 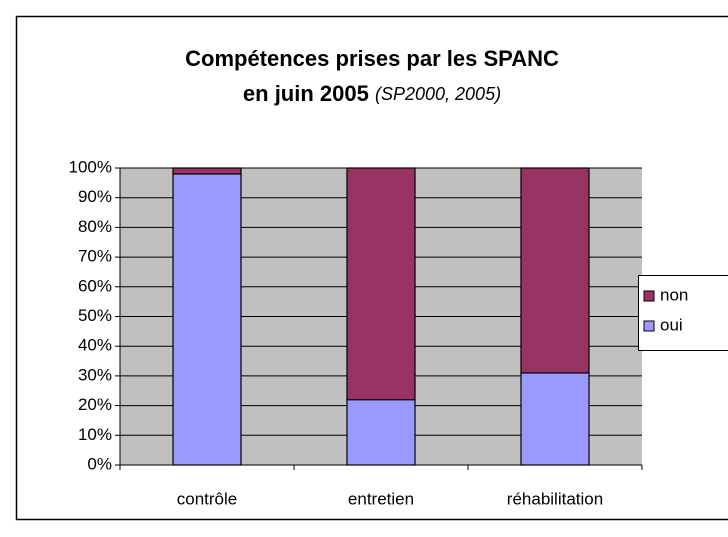 What do you see at coordinates (95, 404) in the screenshot?
I see `y-tick-label: 20%` at bounding box center [95, 404].